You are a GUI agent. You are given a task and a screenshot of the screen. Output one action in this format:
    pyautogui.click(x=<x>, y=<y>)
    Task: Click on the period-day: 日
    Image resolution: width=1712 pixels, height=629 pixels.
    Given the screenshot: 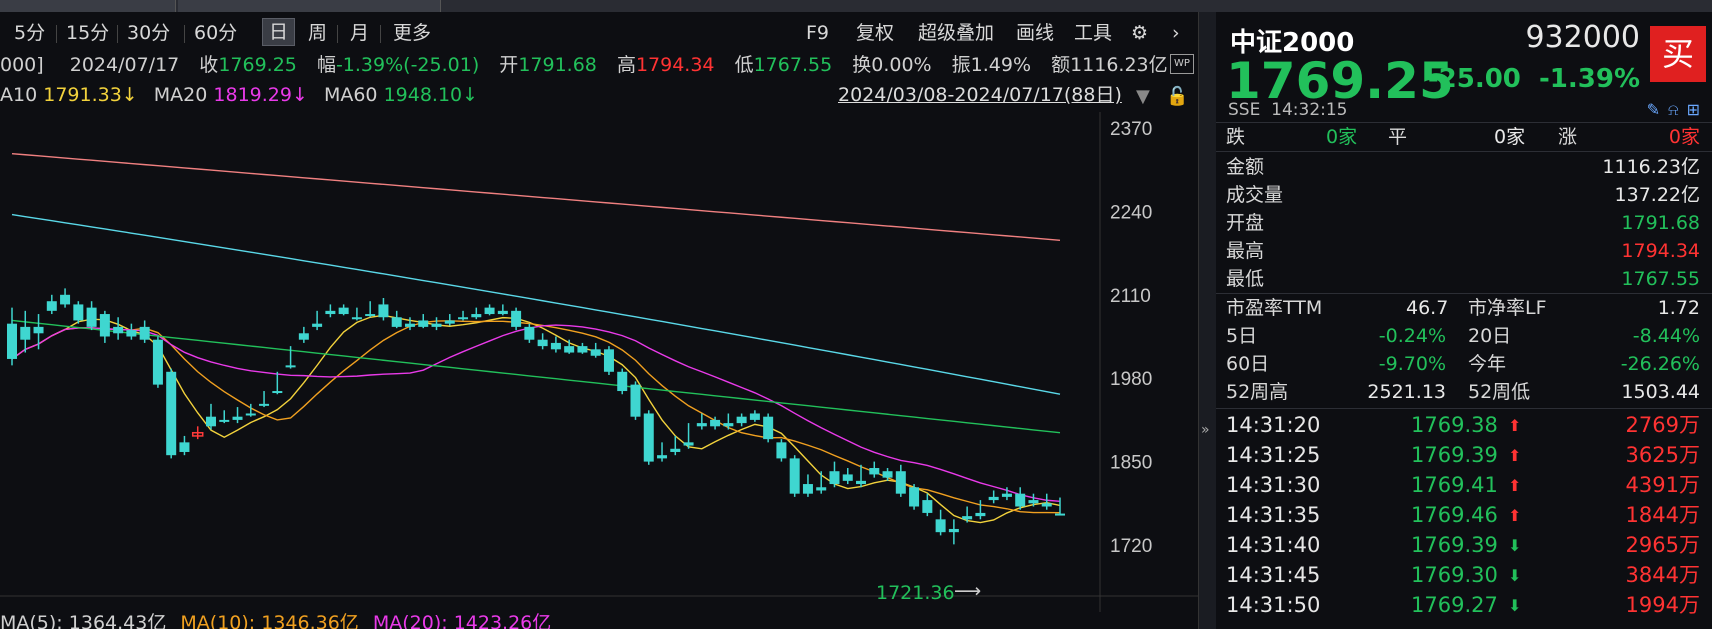 What is the action you would take?
    pyautogui.click(x=279, y=32)
    